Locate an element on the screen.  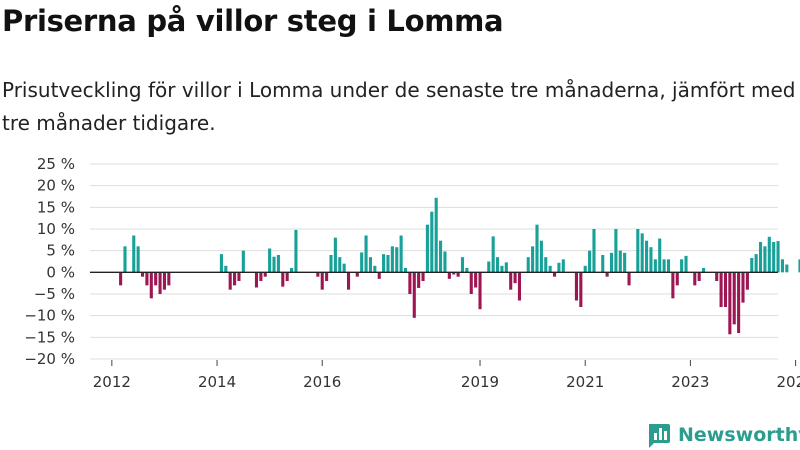
y-tick-label: −10 % is located at coordinates (49, 316).